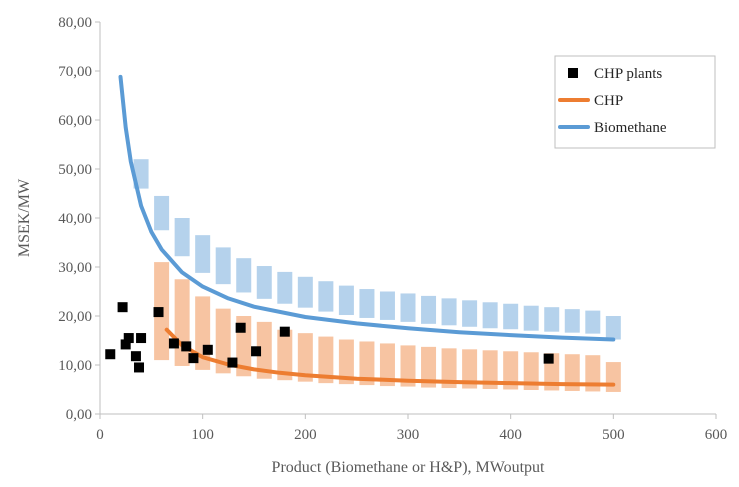 This screenshot has height=487, width=739. Describe the element at coordinates (202, 435) in the screenshot. I see `x-tick-label: 100` at that location.